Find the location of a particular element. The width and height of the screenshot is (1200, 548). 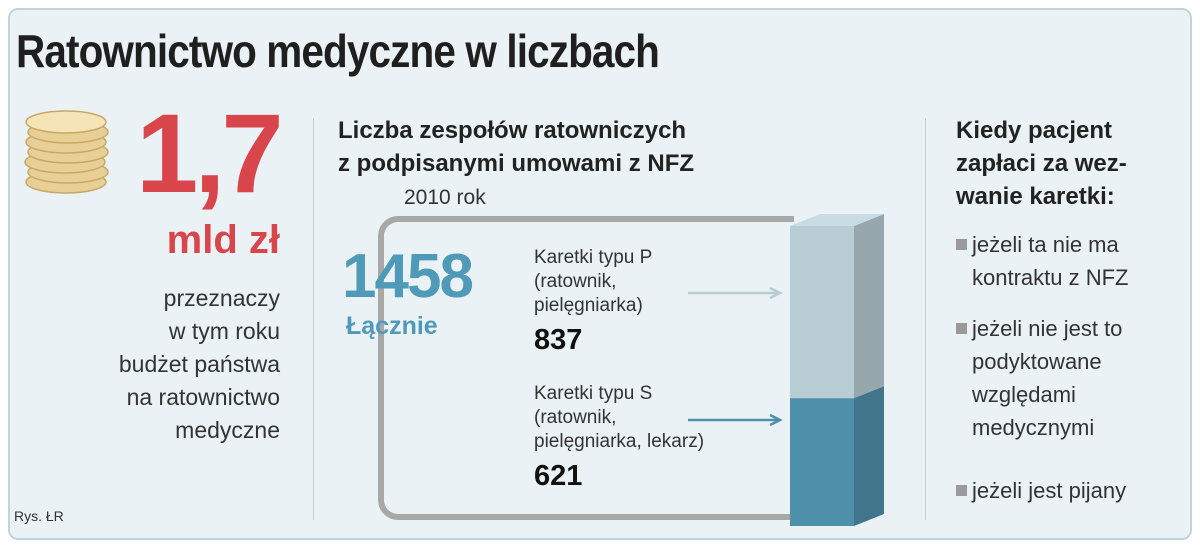

total-label: Łącznie is located at coordinates (392, 326).